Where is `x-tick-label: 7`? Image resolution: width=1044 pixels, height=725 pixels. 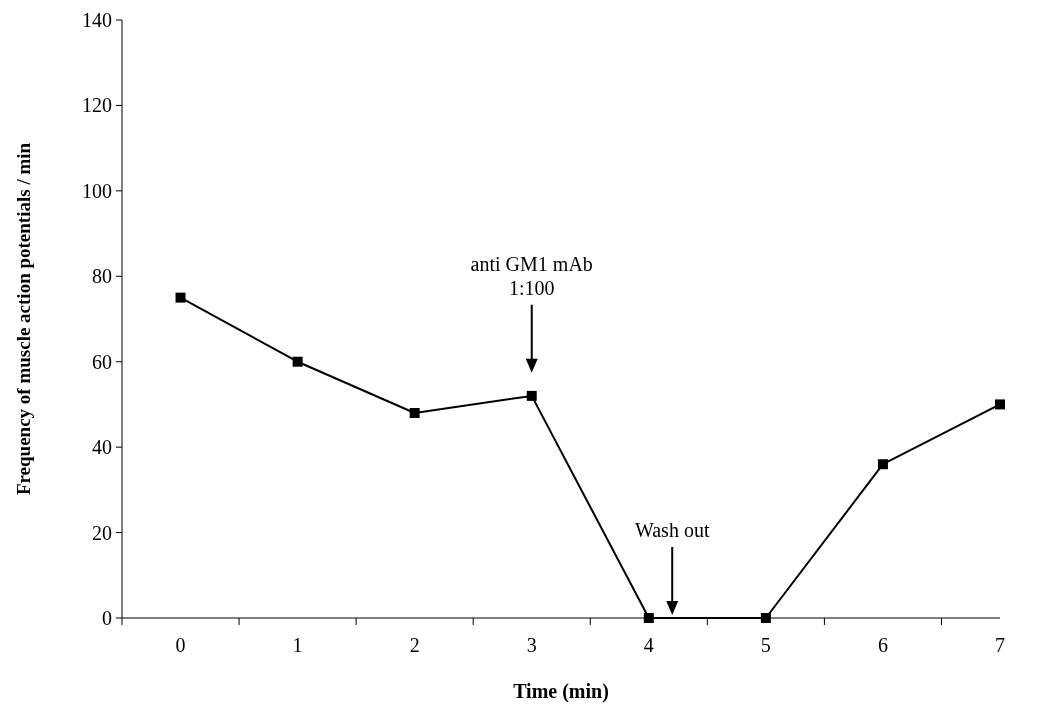 x-tick-label: 7 is located at coordinates (1000, 645).